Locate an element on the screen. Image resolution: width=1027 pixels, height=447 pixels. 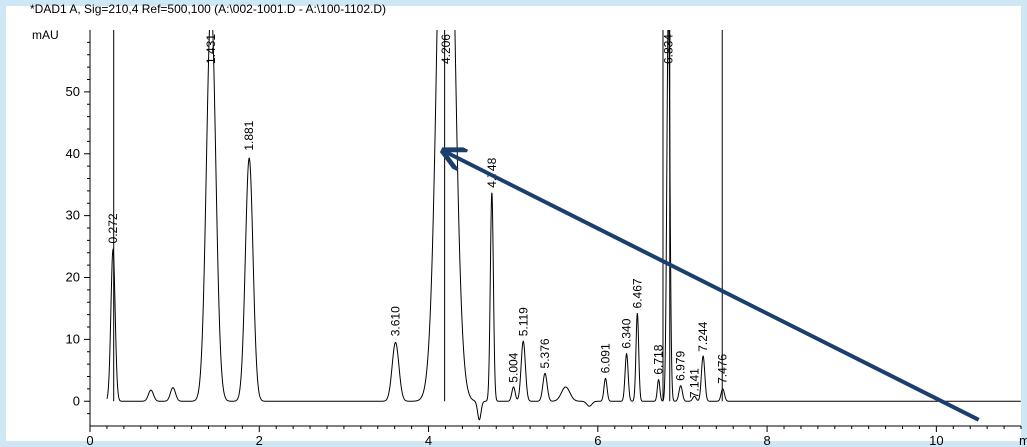
peak-label: 4.748 is located at coordinates (492, 172).